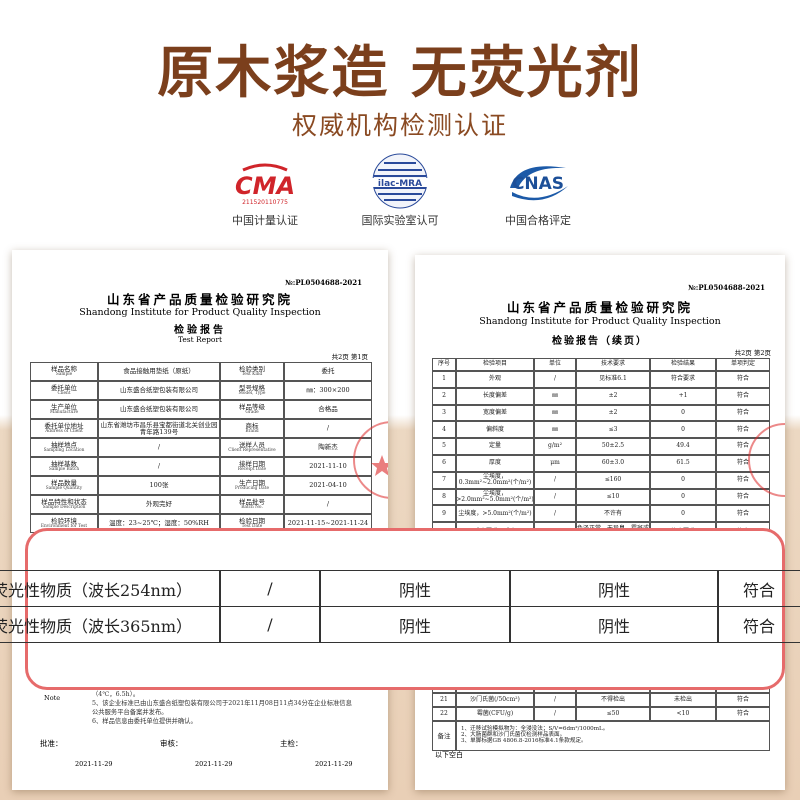 The height and width of the screenshot is (800, 800). What do you see at coordinates (110, 624) in the screenshot?
I see `zoom-cell: 荧光性物质（波长365nm）` at bounding box center [110, 624].